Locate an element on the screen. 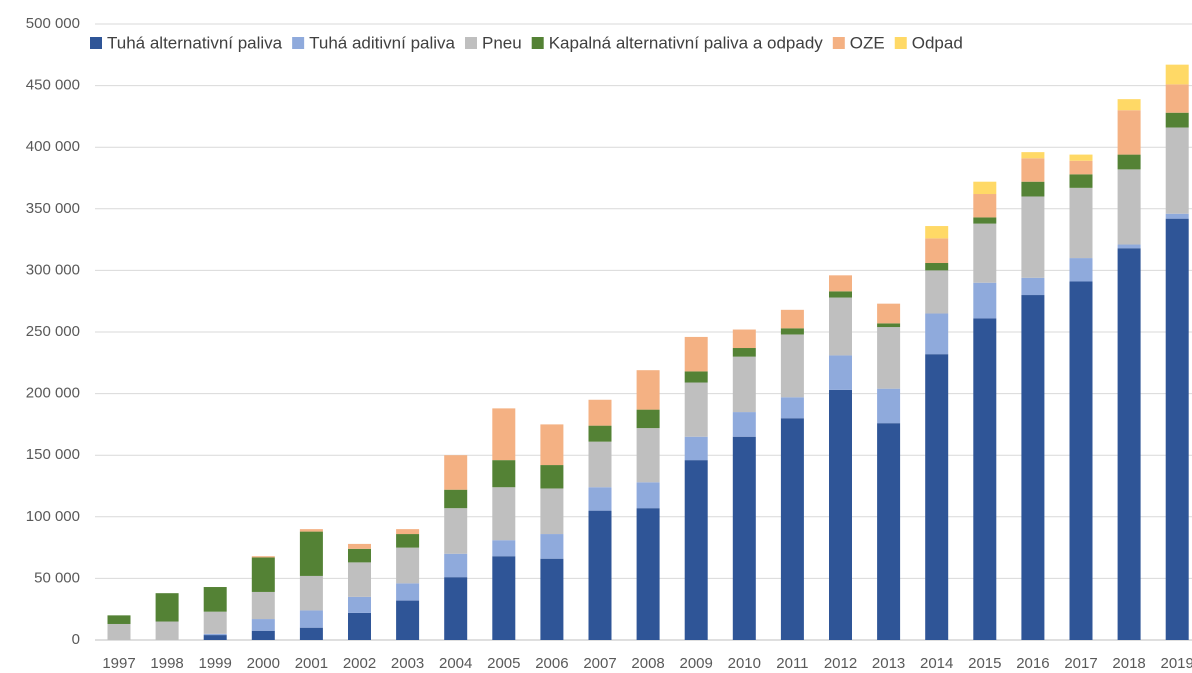 Image resolution: width=1192 pixels, height=673 pixels. x-tick-label: 2006 is located at coordinates (551, 663).